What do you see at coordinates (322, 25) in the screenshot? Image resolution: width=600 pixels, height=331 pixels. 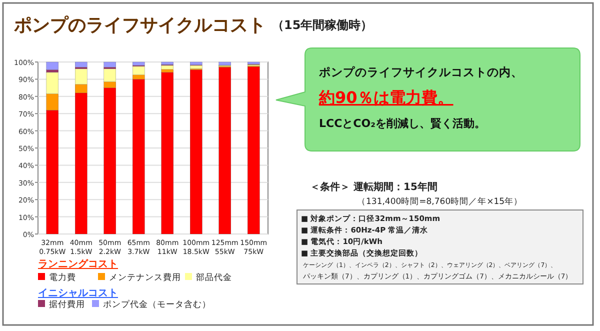 I see `text: （15年間稼働時）` at bounding box center [322, 25].